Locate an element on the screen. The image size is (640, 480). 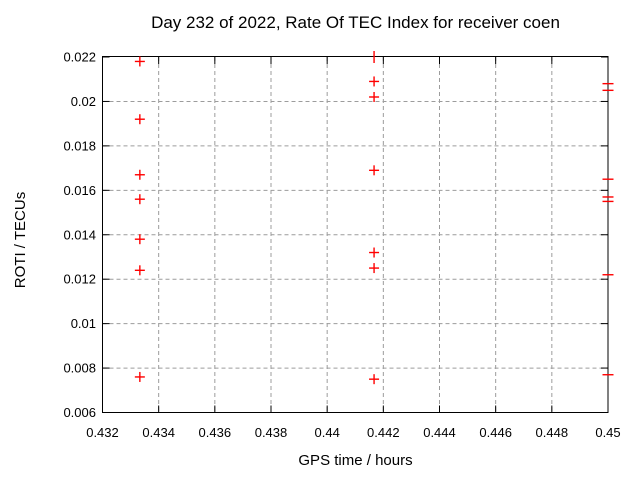
x-tick-label: 0.442 is located at coordinates (383, 432).